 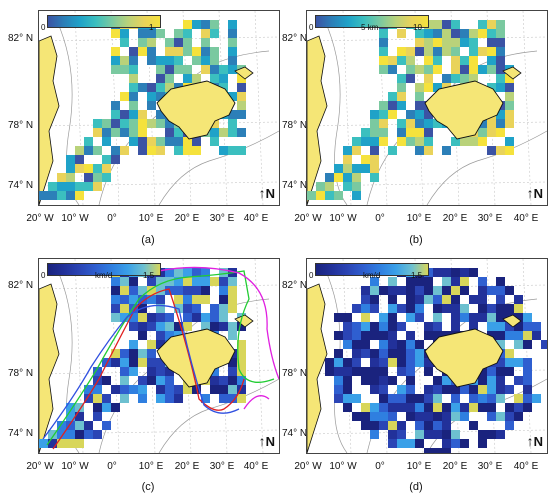 I want to click on colorbar-min: 0, so click(x=311, y=275).